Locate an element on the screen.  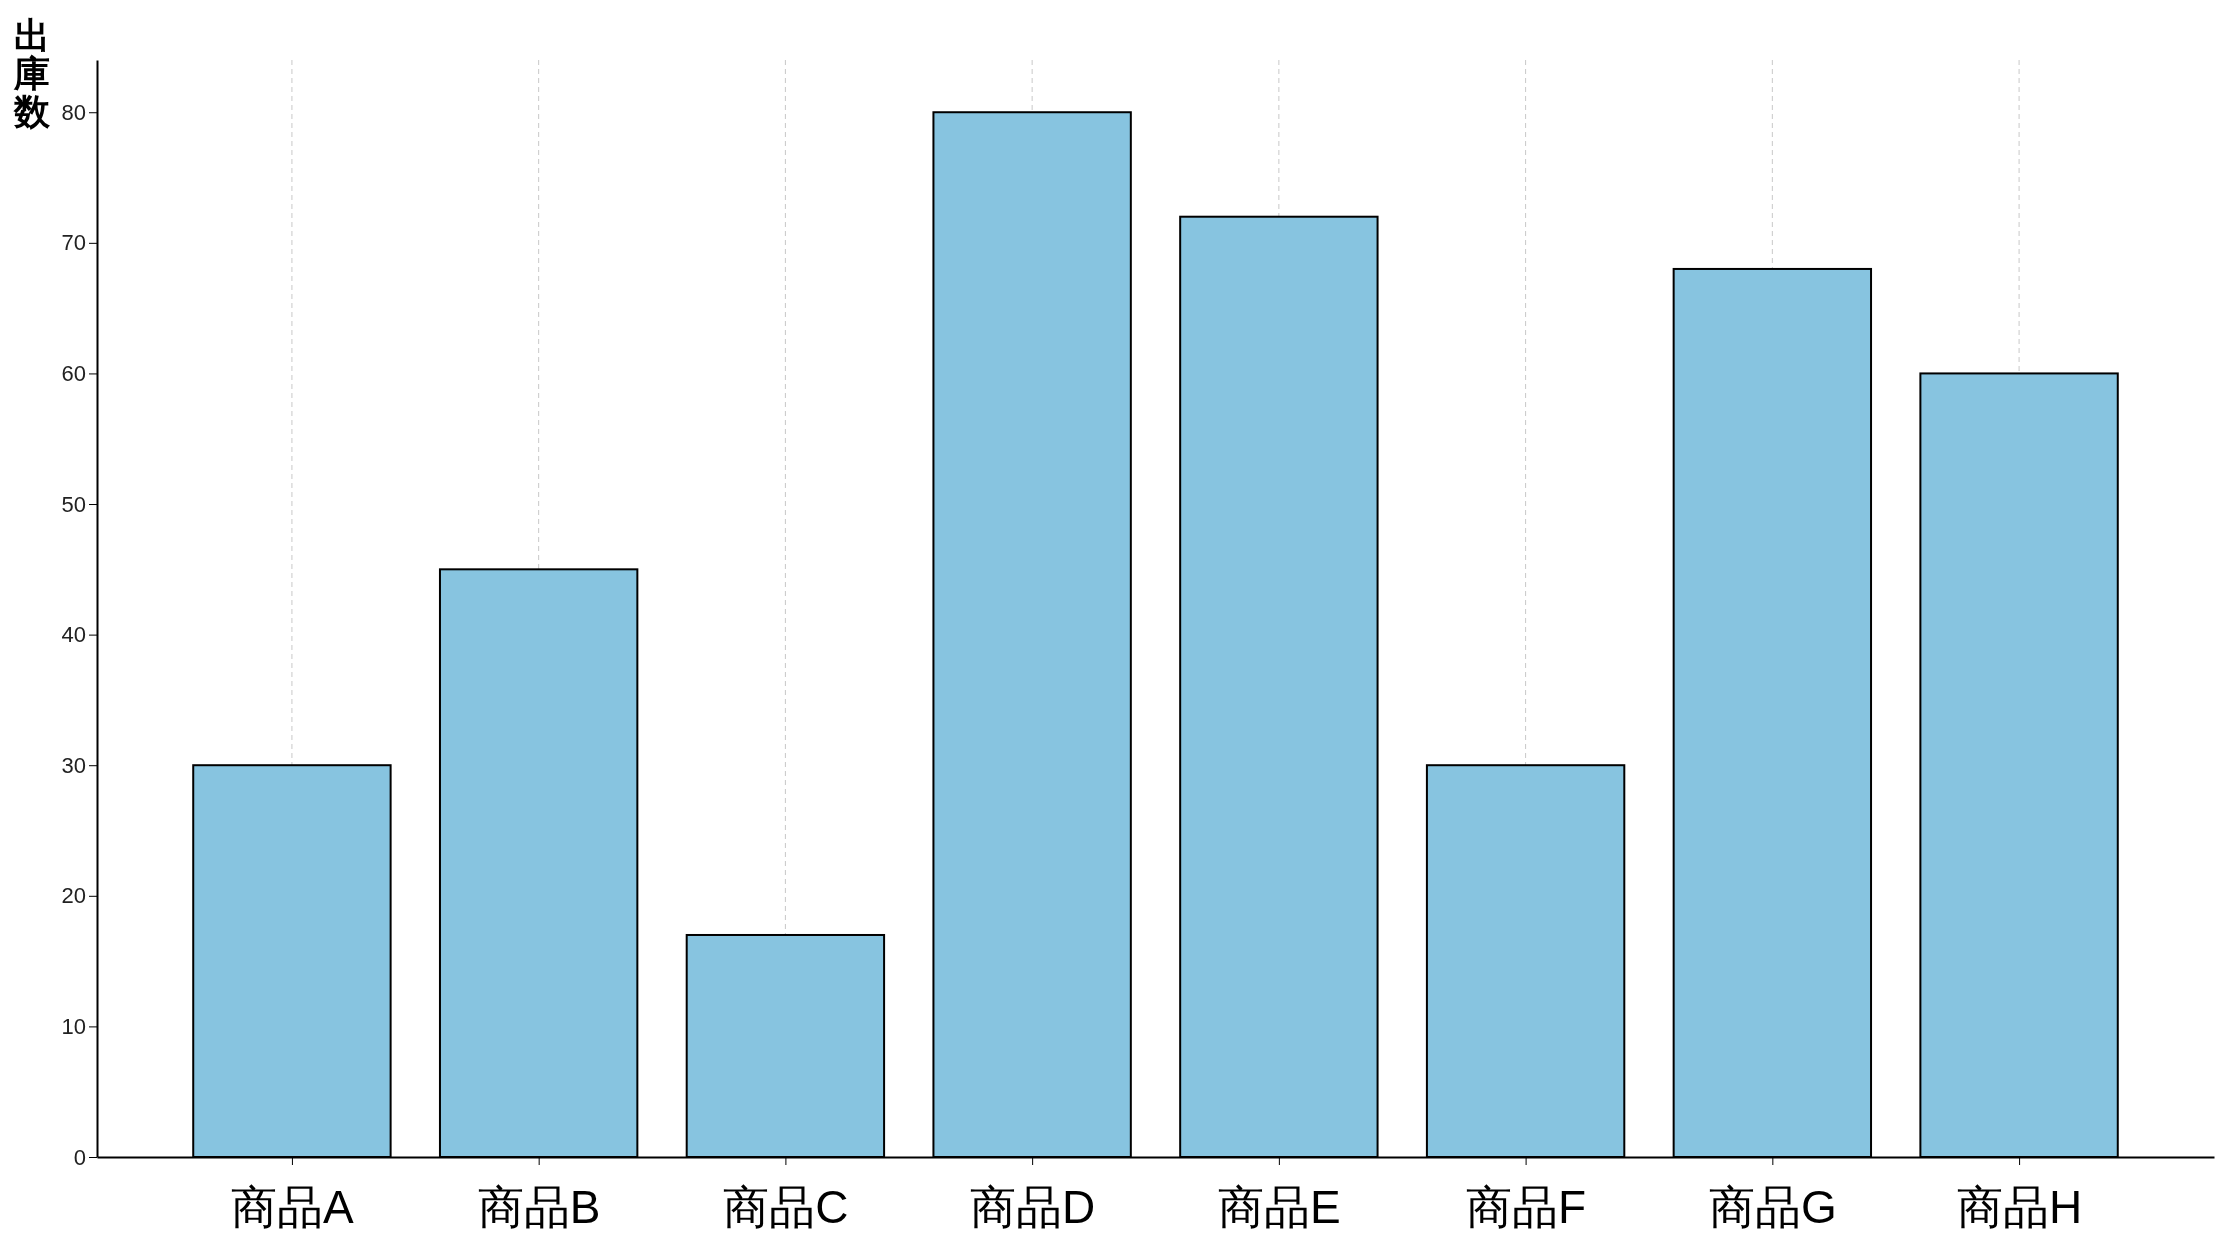
y-tick-label: 50 is located at coordinates (73, 504).